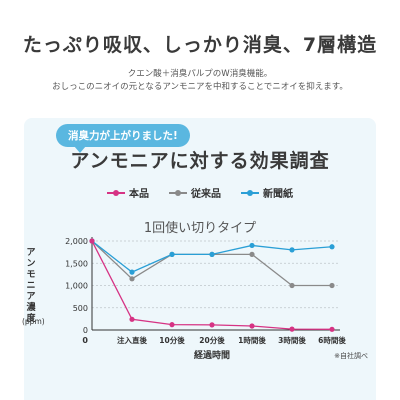 The image size is (400, 400). What do you see at coordinates (200, 45) in the screenshot?
I see `page-headline: たっぷり吸収、しっかり消臭、7層構造` at bounding box center [200, 45].